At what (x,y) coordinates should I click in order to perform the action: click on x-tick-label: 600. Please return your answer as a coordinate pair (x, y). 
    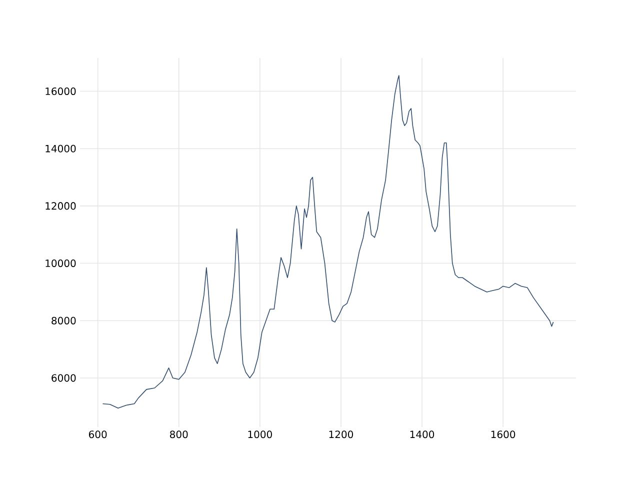
    Looking at the image, I should click on (97, 434).